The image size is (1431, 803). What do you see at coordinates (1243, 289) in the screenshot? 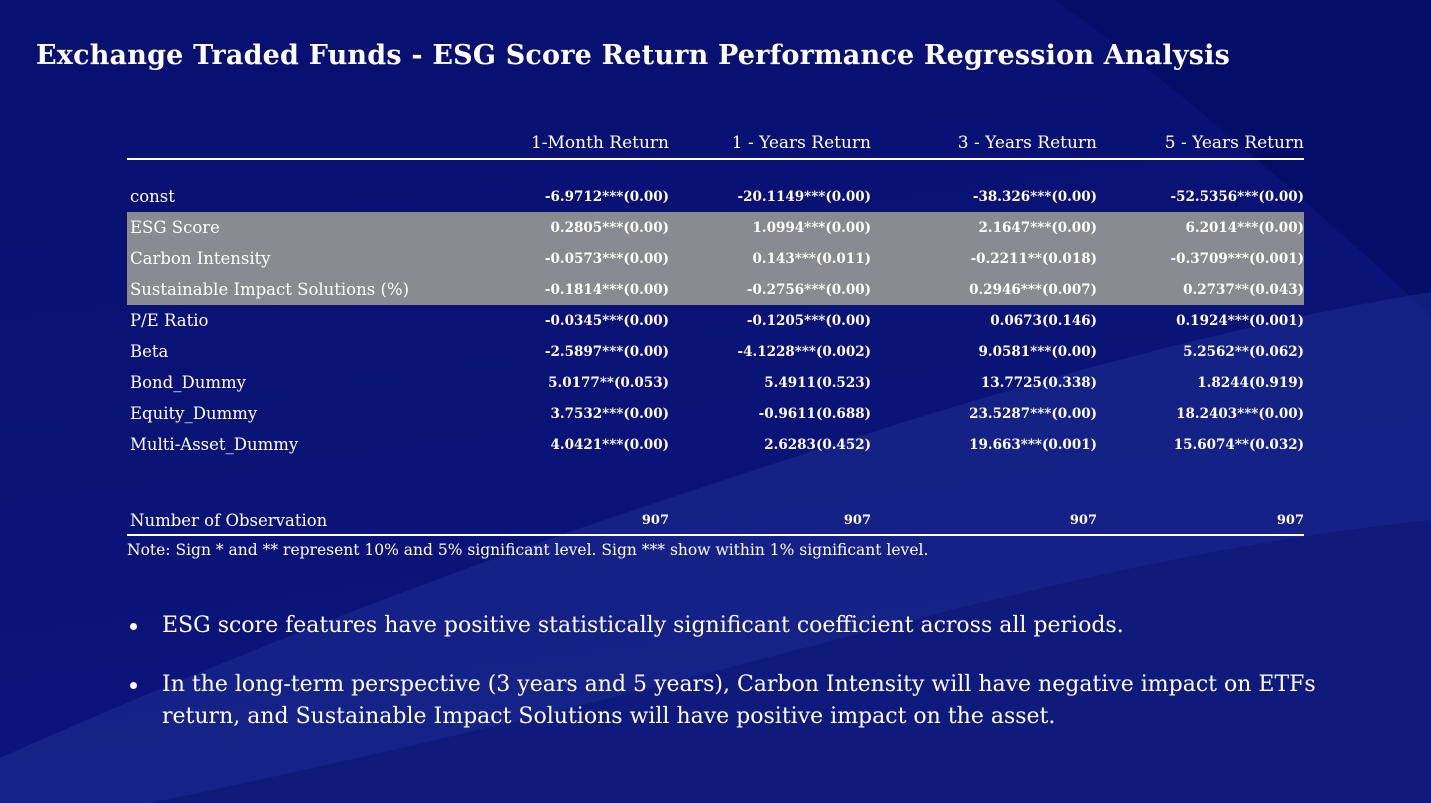
I see `coefficient-value: 0.2737**(0.043)` at bounding box center [1243, 289].